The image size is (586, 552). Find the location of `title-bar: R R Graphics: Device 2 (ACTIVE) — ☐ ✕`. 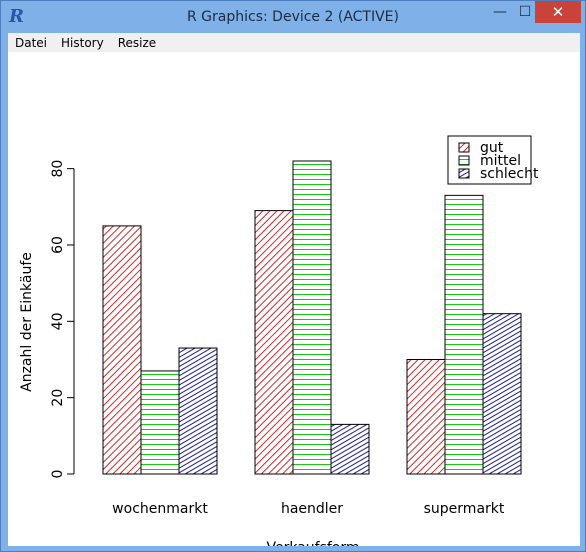

title-bar: R R Graphics: Device 2 (ACTIVE) — ☐ ✕ is located at coordinates (293, 17).